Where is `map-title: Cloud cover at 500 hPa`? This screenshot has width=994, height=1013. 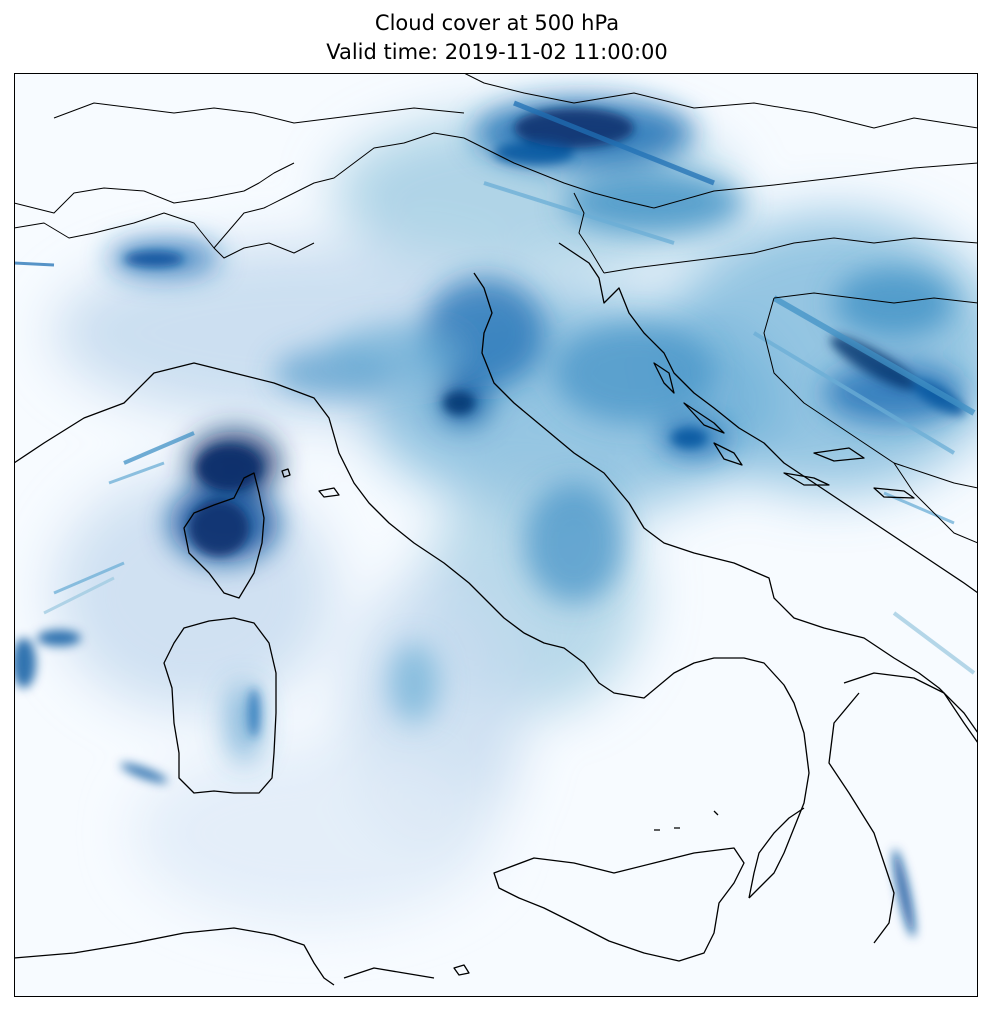
map-title: Cloud cover at 500 hPa is located at coordinates (497, 23).